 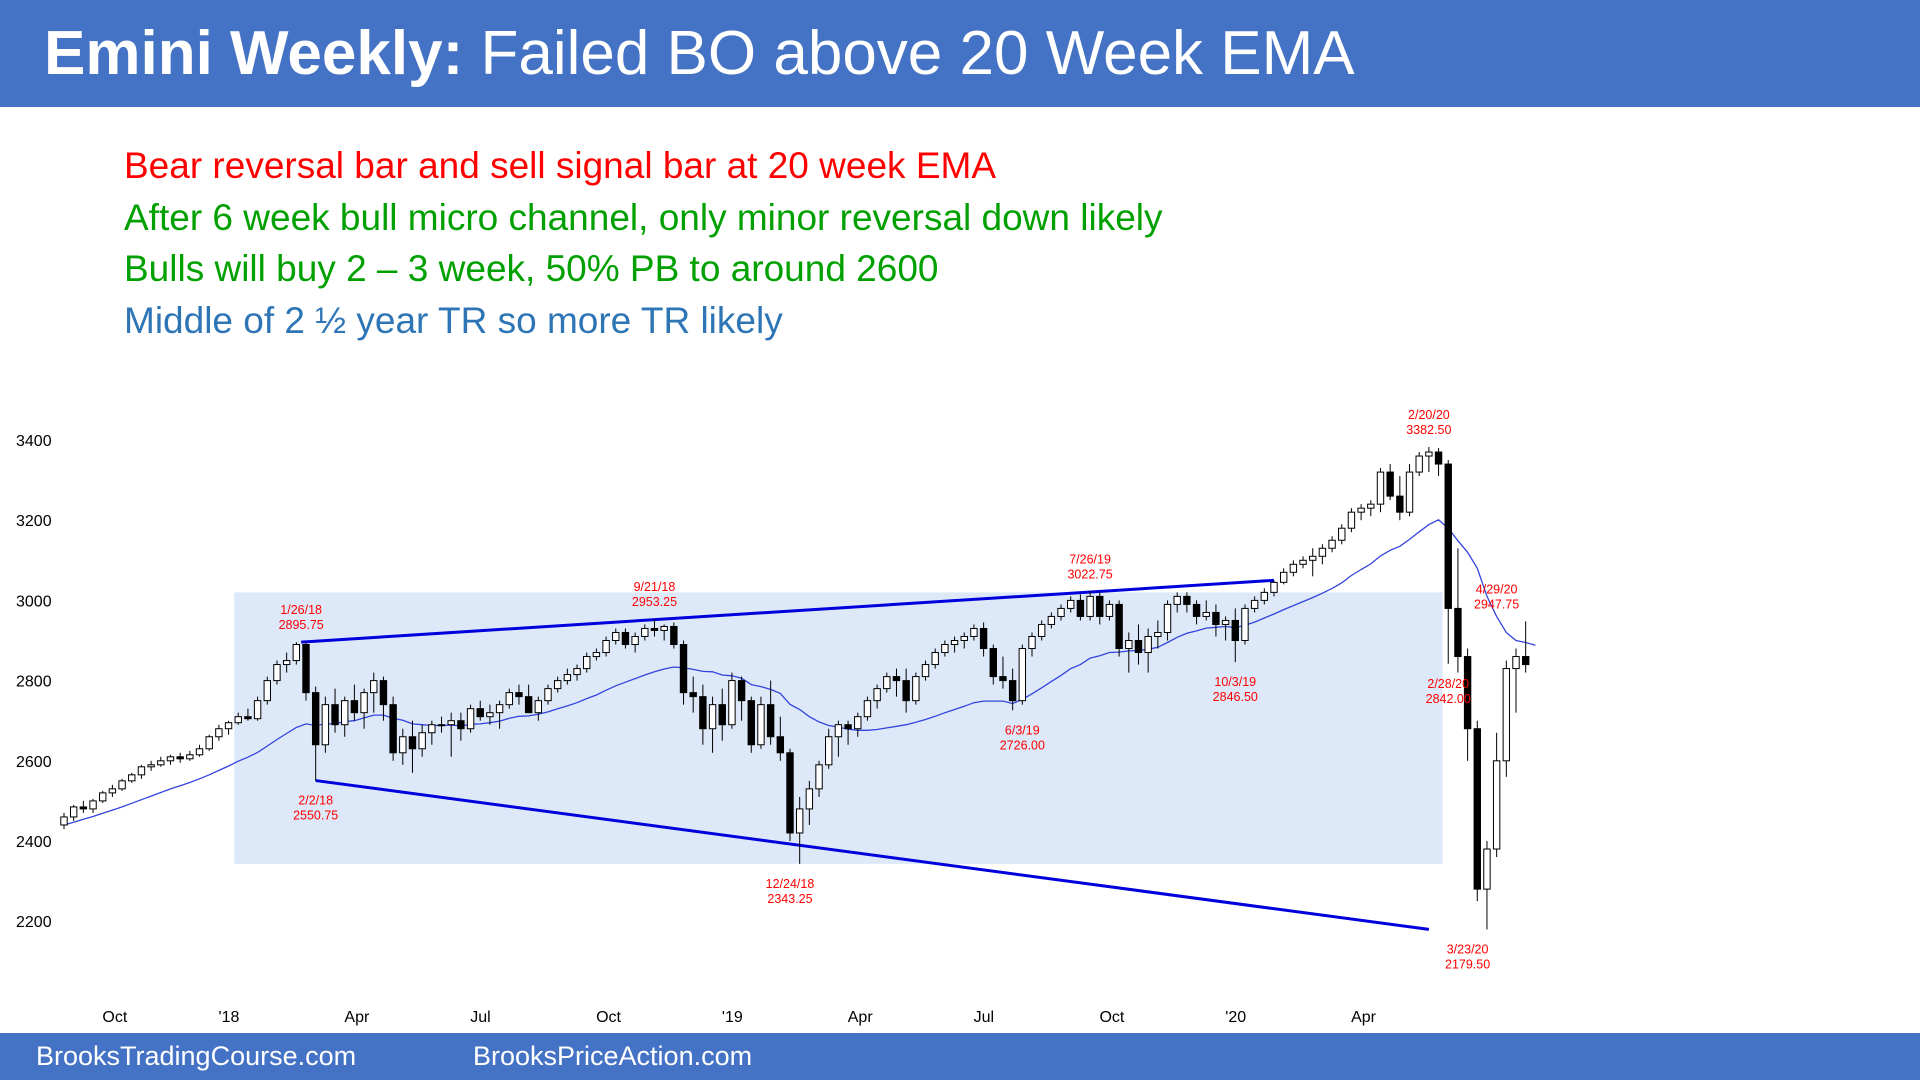 I want to click on annotation-date: 2/28/20, so click(x=1448, y=684).